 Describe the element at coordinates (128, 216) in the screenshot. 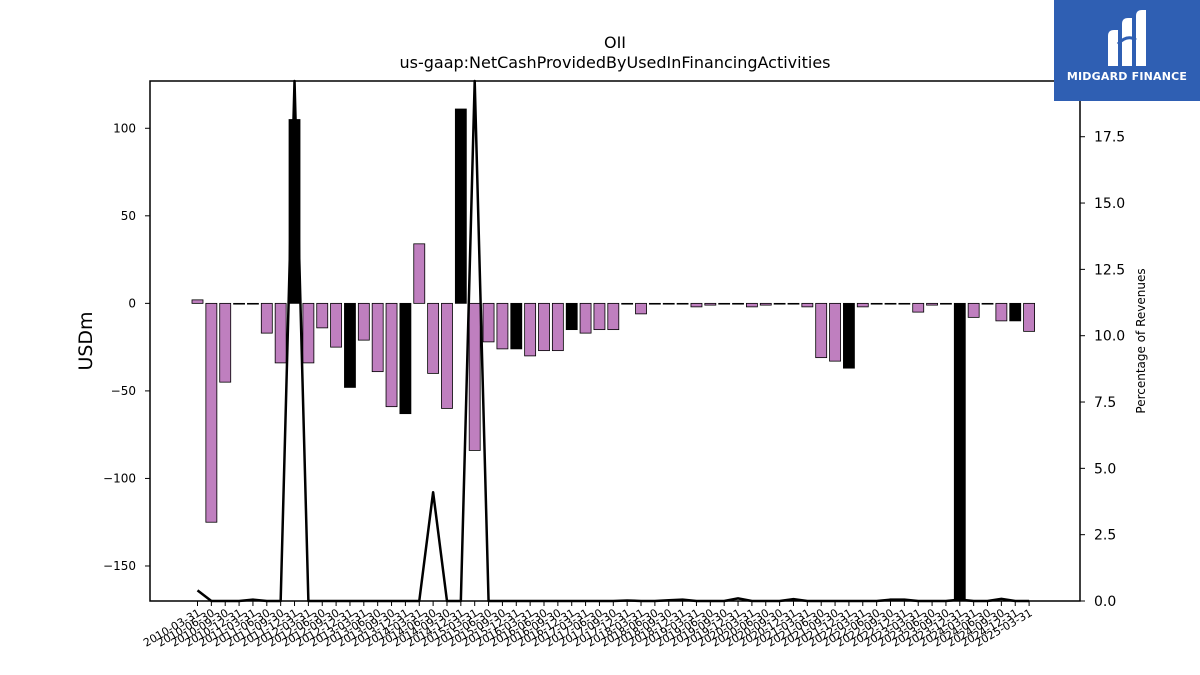

I see `y-tick-label: 50` at that location.